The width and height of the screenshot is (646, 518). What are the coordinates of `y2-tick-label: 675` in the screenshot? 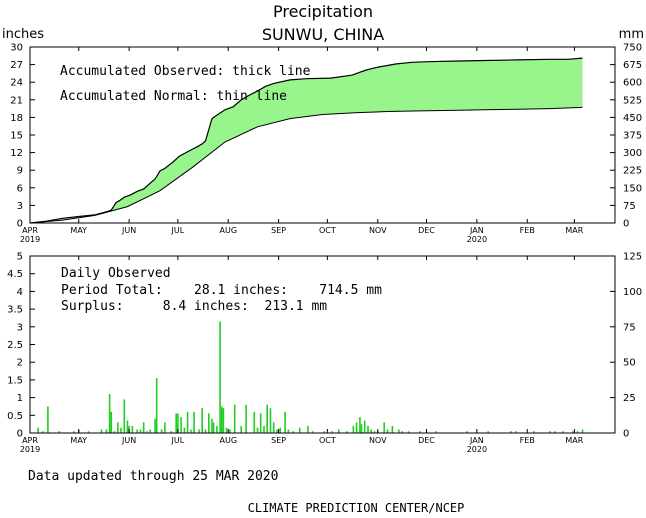 It's located at (632, 65).